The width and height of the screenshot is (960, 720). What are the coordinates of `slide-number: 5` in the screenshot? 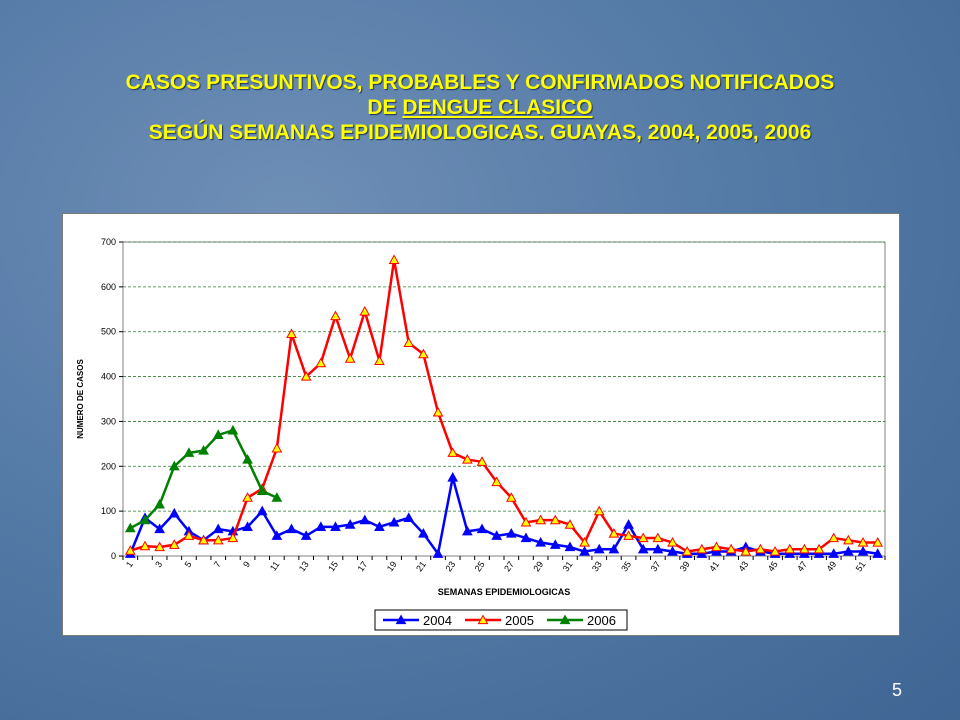 It's located at (896, 690).